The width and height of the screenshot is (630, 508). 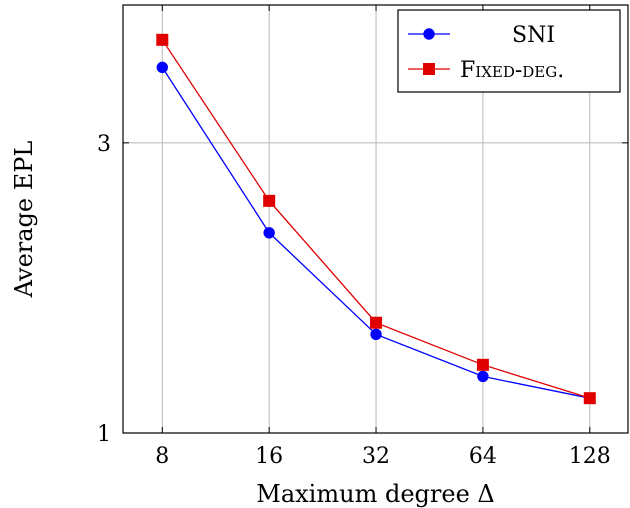 What do you see at coordinates (533, 35) in the screenshot?
I see `legend-label: SNI` at bounding box center [533, 35].